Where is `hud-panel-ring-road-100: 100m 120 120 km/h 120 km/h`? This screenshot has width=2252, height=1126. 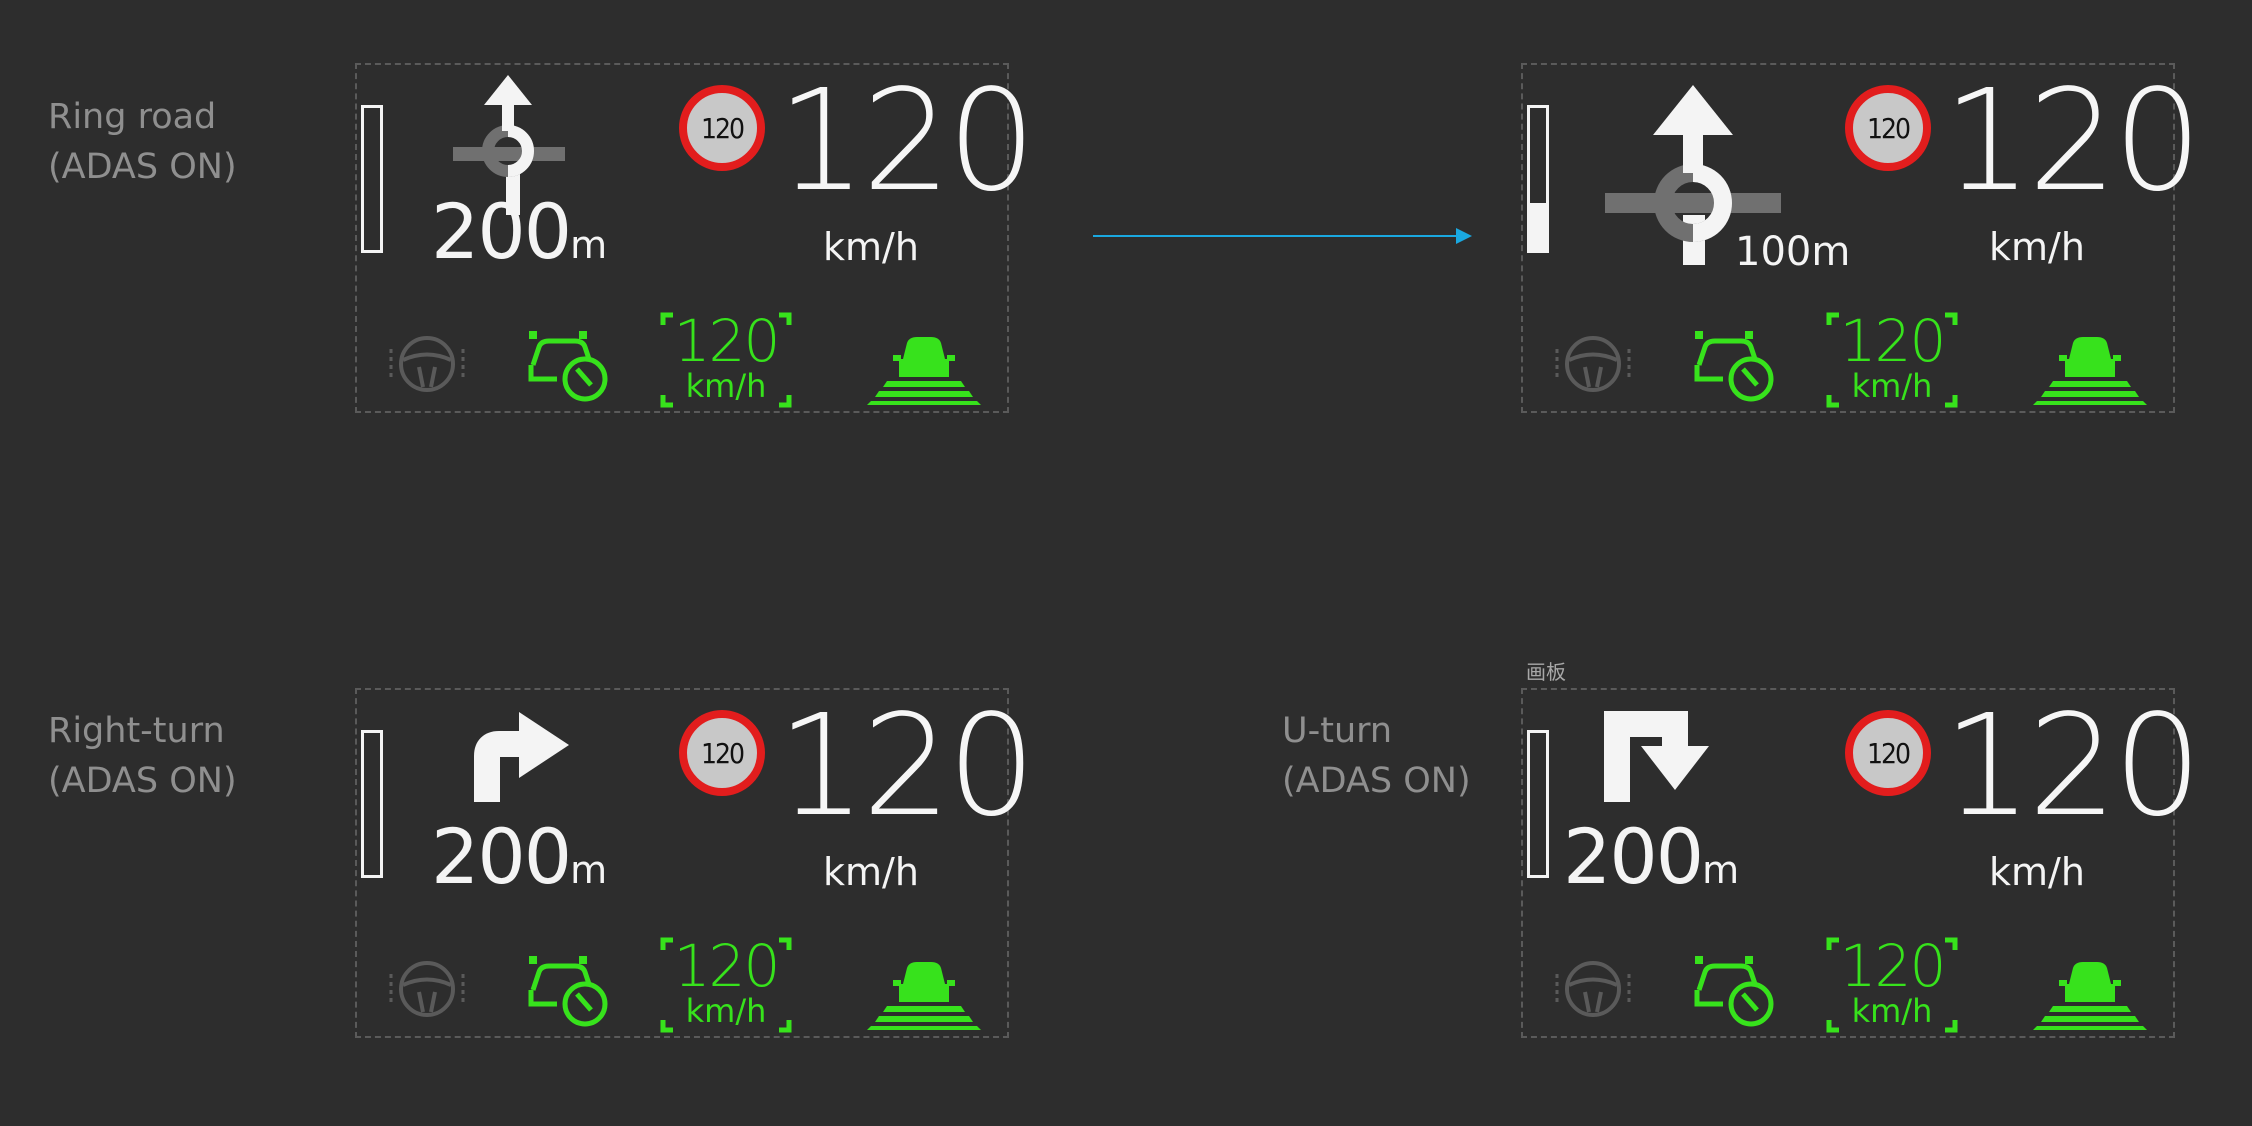 hud-panel-ring-road-100: 100m 120 120 km/h 120 km/h is located at coordinates (1861, 238).